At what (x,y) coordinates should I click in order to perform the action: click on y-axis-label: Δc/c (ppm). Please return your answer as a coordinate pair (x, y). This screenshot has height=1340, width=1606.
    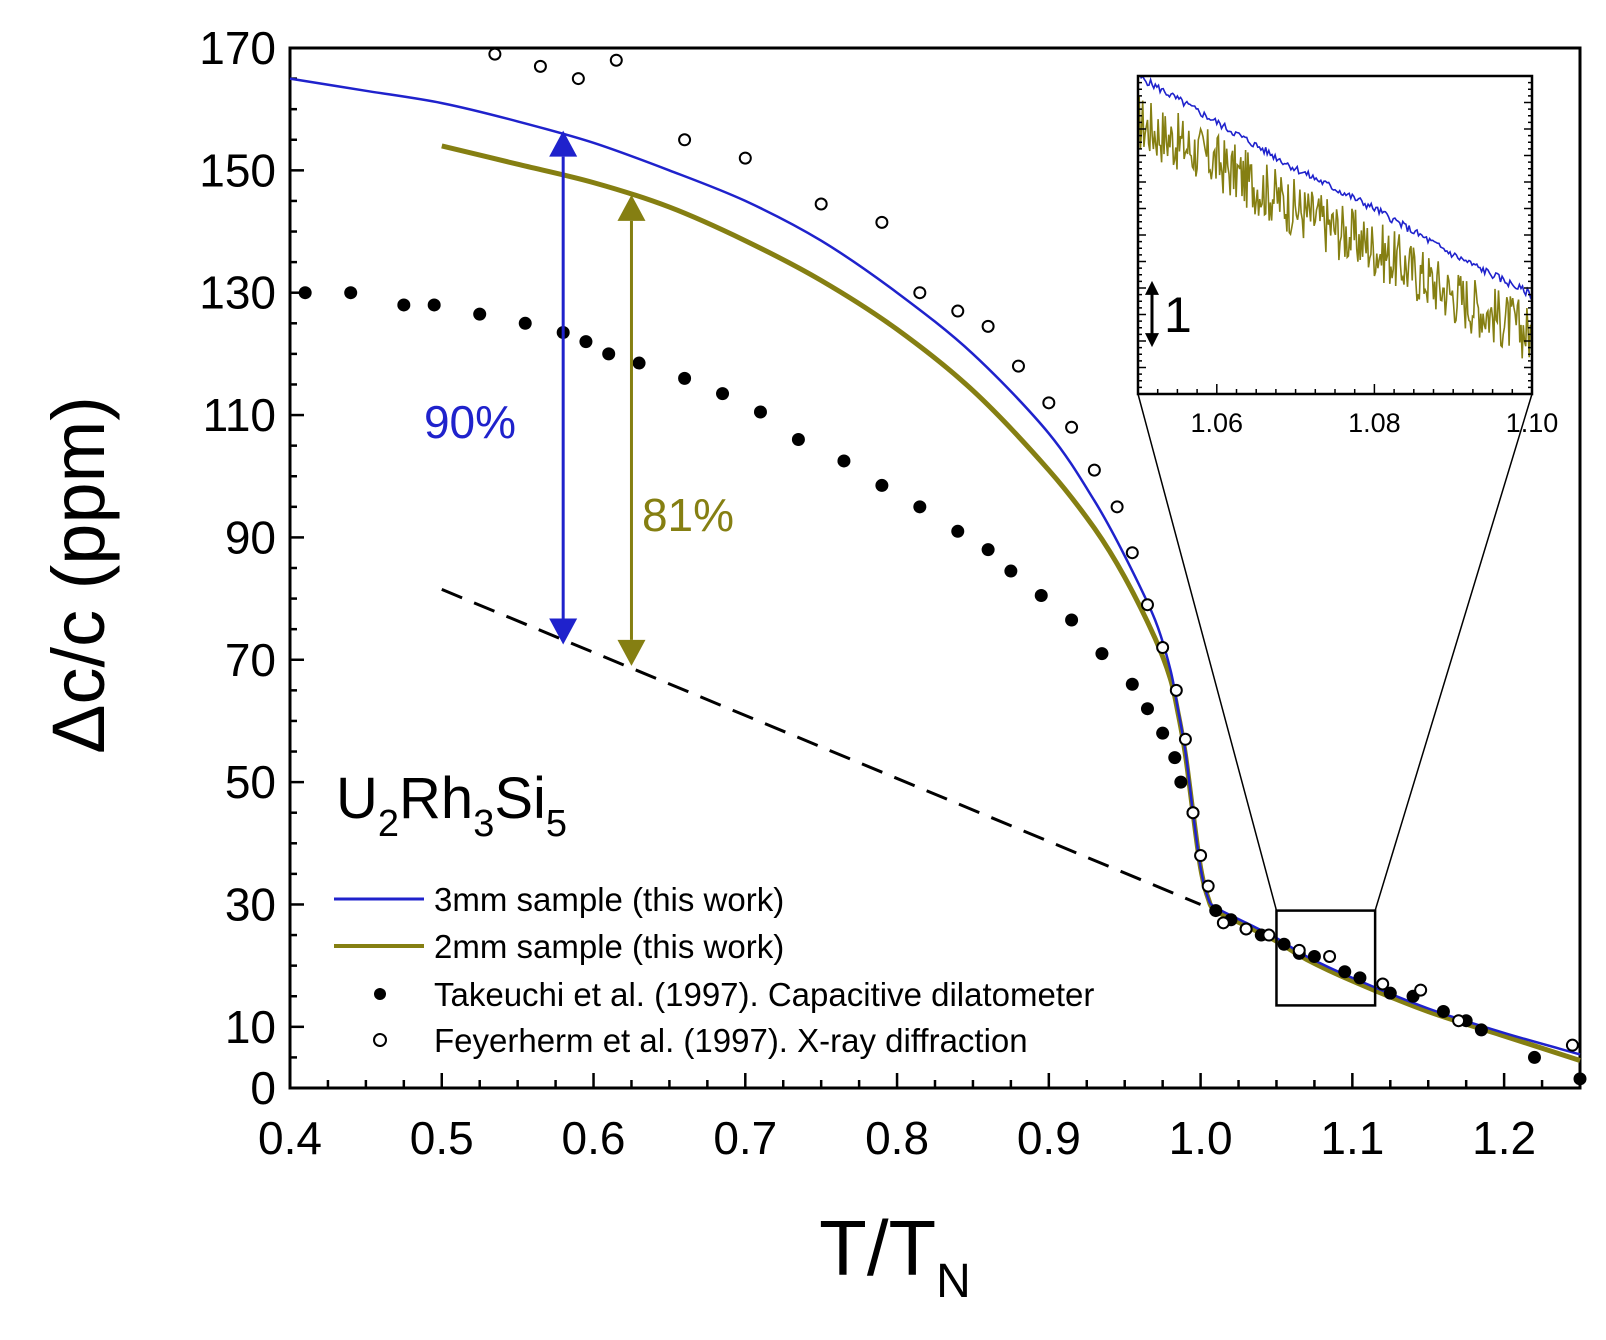
    Looking at the image, I should click on (78, 575).